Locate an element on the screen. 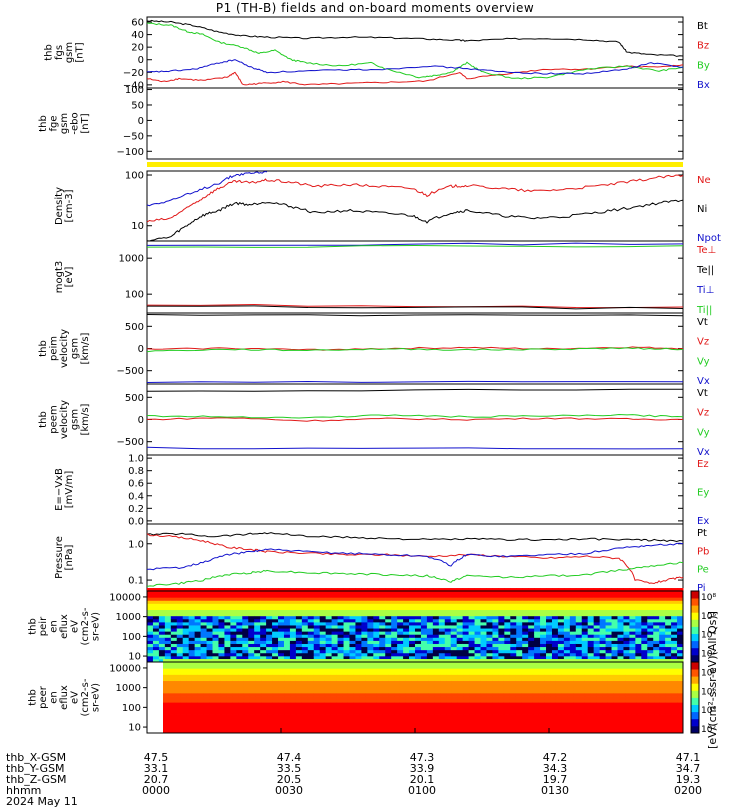  colorbar-tick-label: 10⁴ is located at coordinates (708, 636).